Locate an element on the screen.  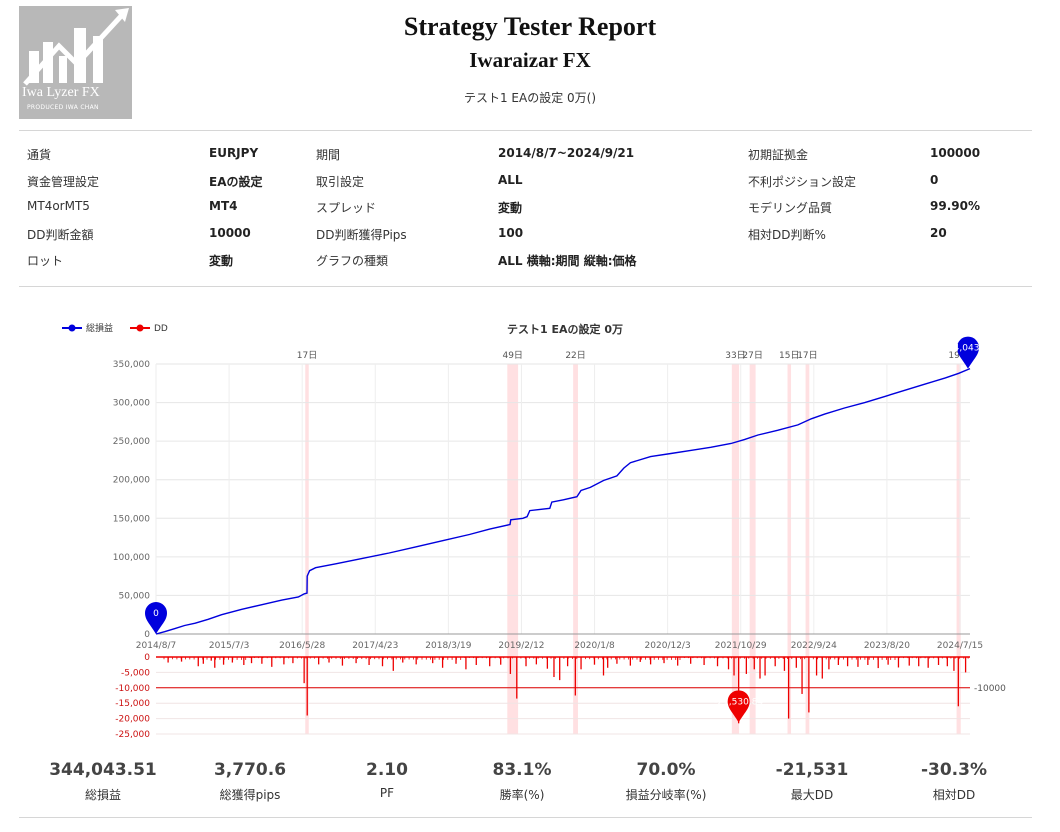
dd-y-tick-label: -10,000 is located at coordinates (132, 689).